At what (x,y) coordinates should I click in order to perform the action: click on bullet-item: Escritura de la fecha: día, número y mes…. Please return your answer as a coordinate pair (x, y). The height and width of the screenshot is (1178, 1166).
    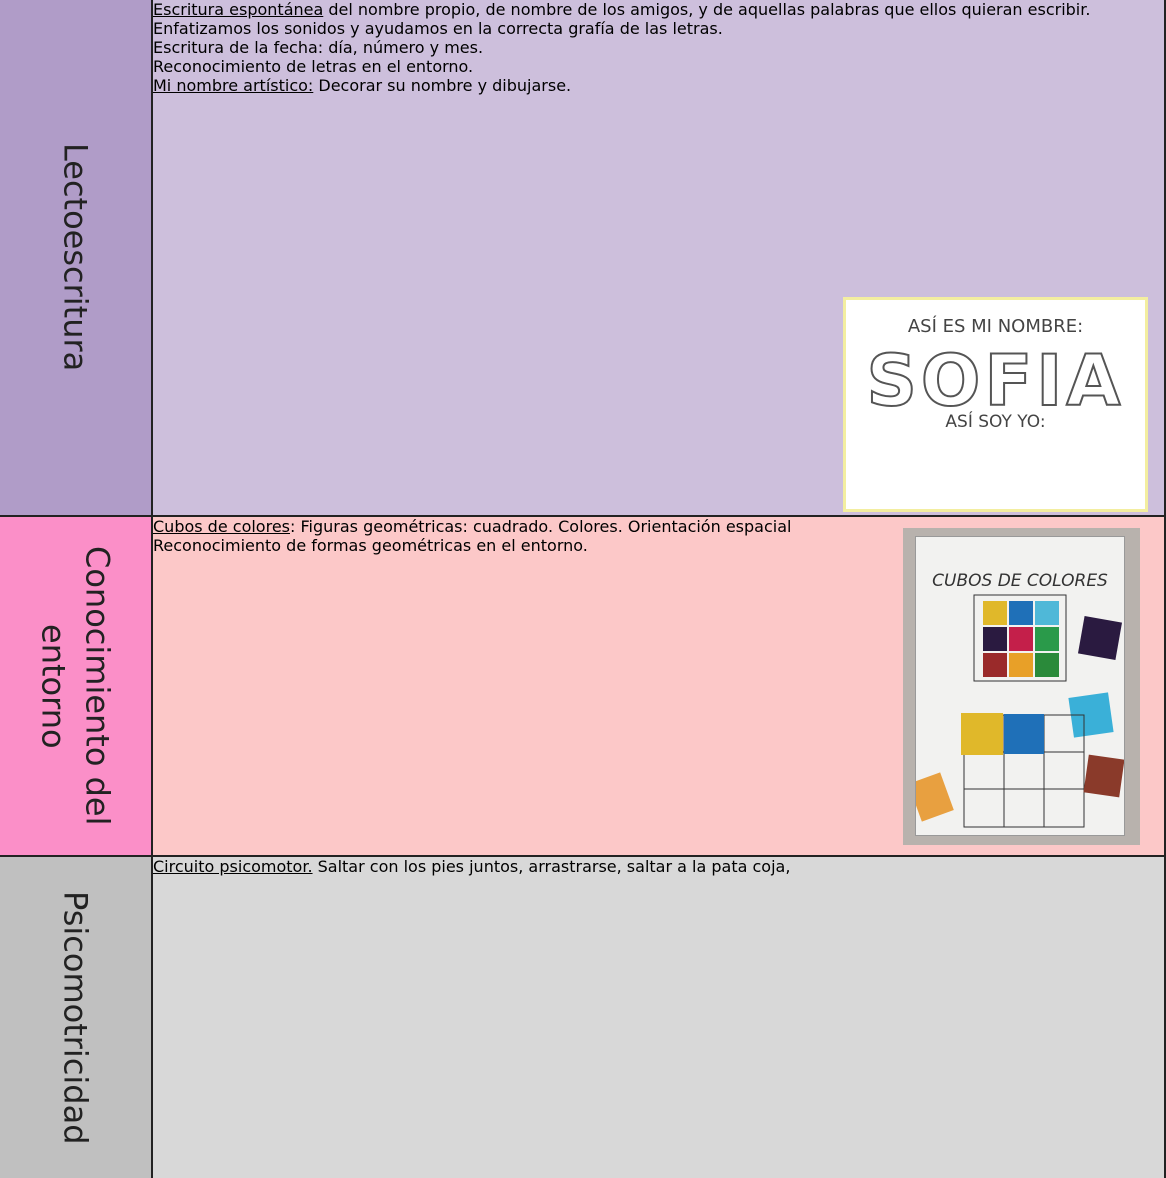
    Looking at the image, I should click on (658, 47).